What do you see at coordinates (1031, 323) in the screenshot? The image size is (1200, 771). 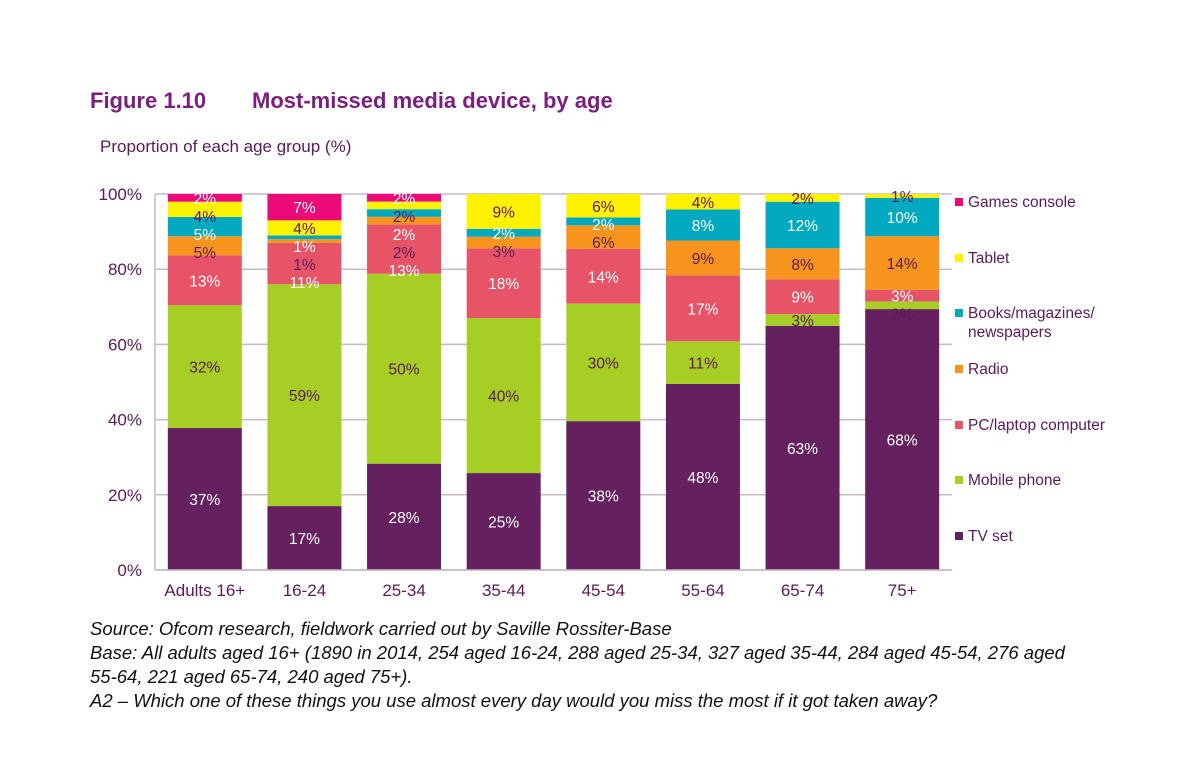 I see `legend-label: Books/magazines/ newspapers` at bounding box center [1031, 323].